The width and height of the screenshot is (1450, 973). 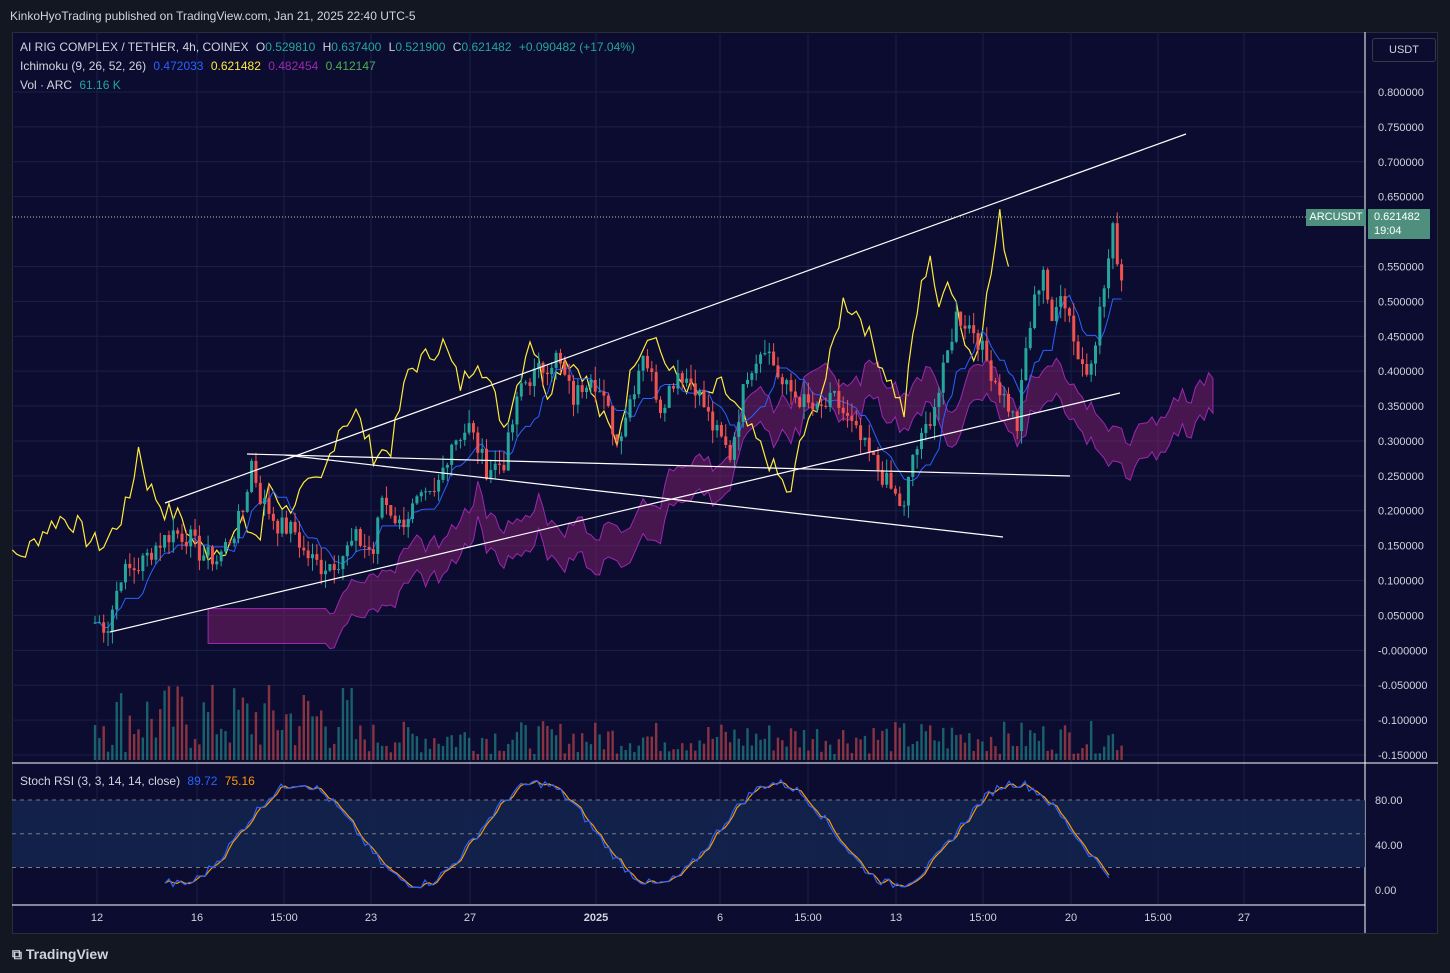 What do you see at coordinates (470, 918) in the screenshot?
I see `x-tick-label: 27` at bounding box center [470, 918].